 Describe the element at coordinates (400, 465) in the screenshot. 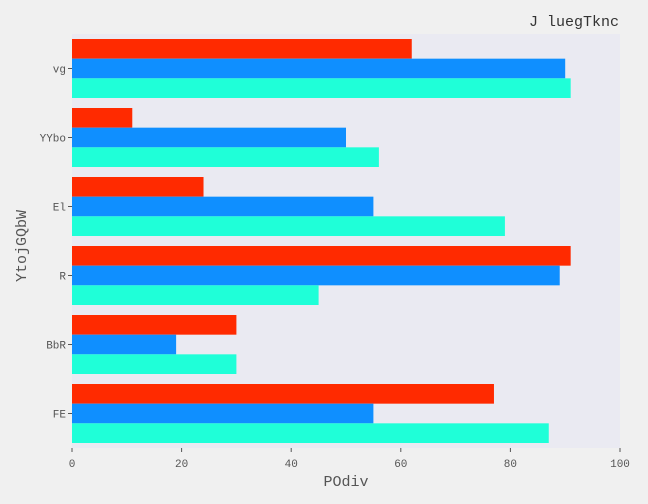

I see `x-tick-label: 60` at that location.